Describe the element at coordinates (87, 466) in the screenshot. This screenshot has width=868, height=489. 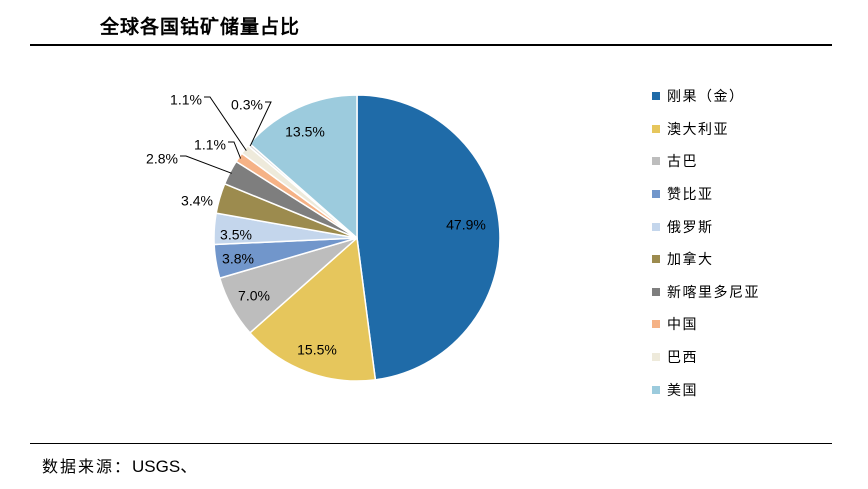
I see `source-label: 数据来源：` at that location.